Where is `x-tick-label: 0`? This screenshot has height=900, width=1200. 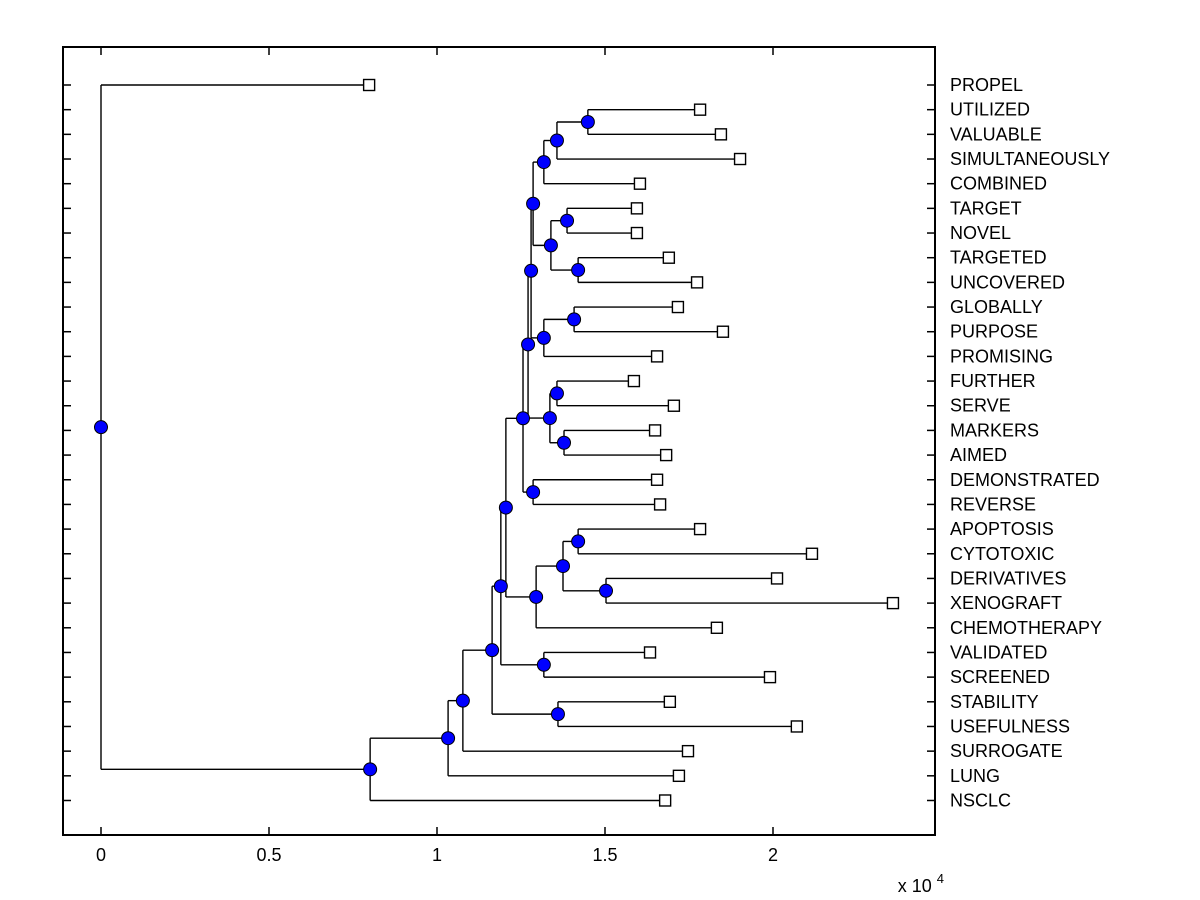
x-tick-label: 0 is located at coordinates (101, 855).